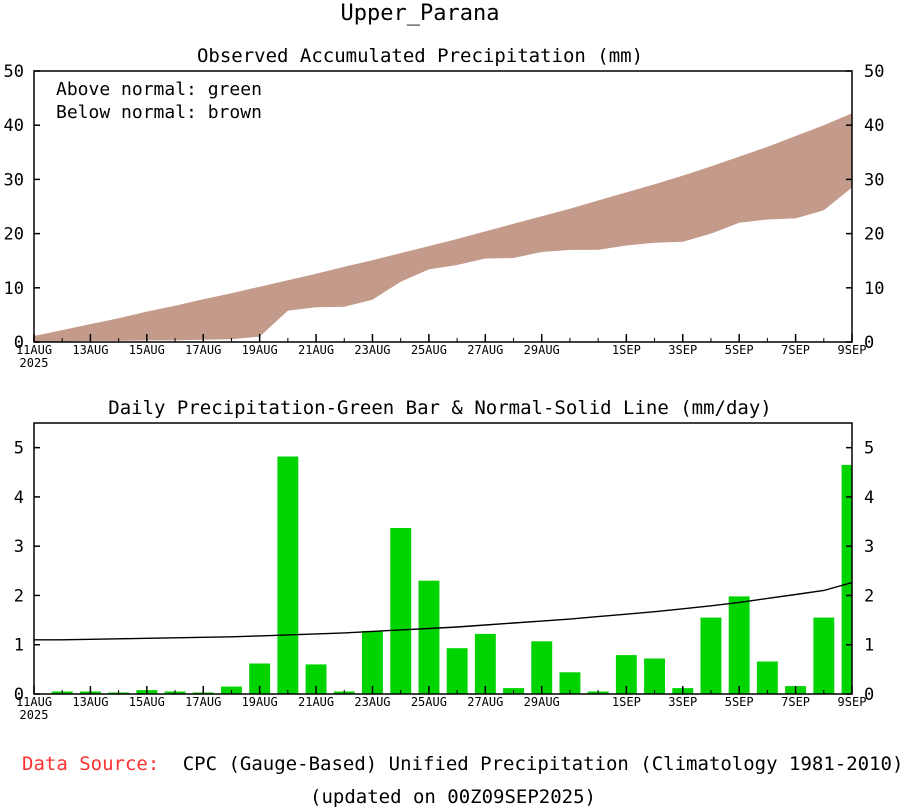 The height and width of the screenshot is (809, 922). I want to click on accumulated-ytick-label-right: 0, so click(869, 343).